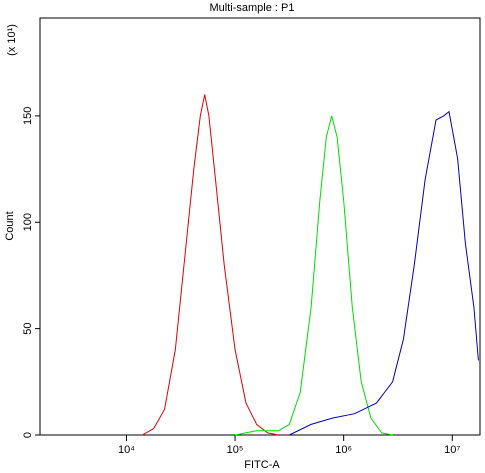  Describe the element at coordinates (343, 450) in the screenshot. I see `x-tick-label: 10⁶` at that location.